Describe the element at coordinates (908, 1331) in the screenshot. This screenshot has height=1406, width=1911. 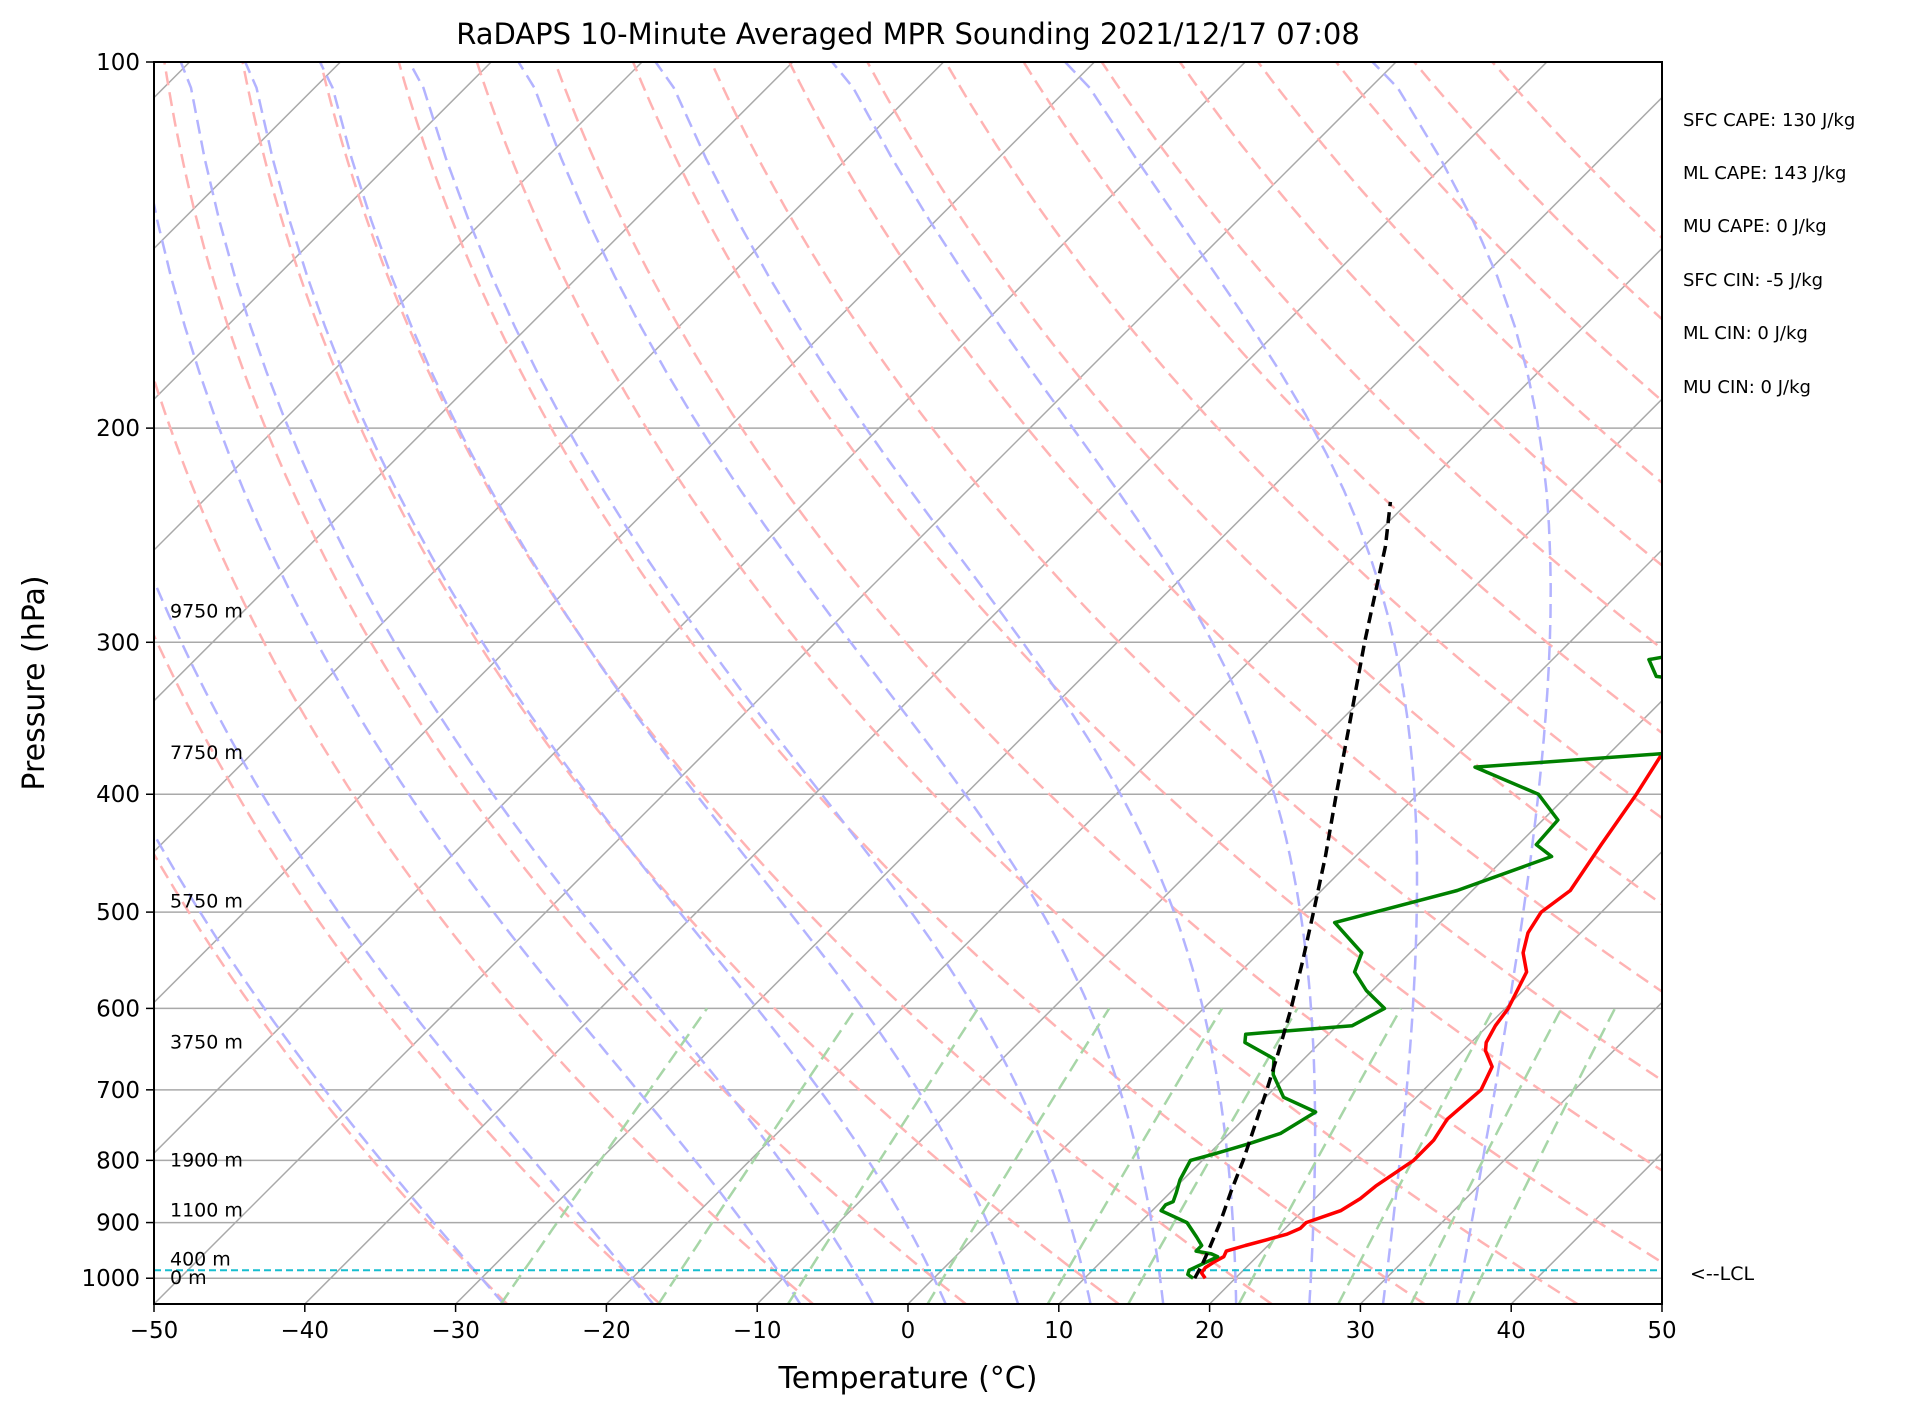
I see `x-tick-label: 0` at that location.